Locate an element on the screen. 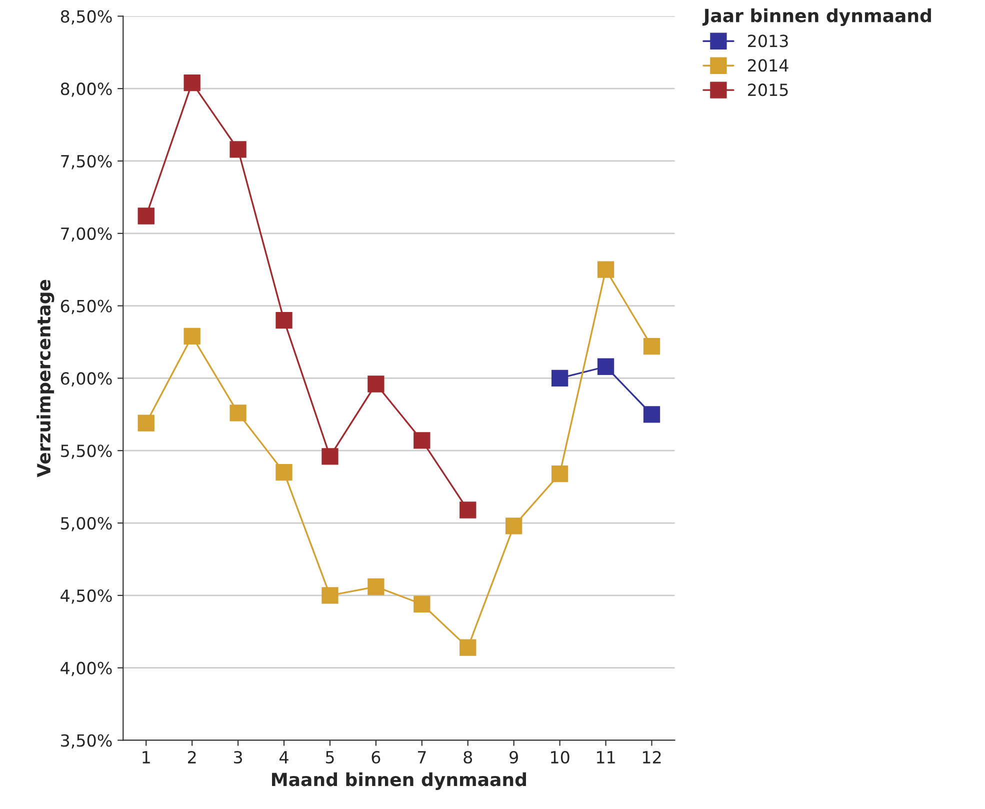 This screenshot has width=985, height=809. y-tick-label: 4,00% is located at coordinates (86, 669).